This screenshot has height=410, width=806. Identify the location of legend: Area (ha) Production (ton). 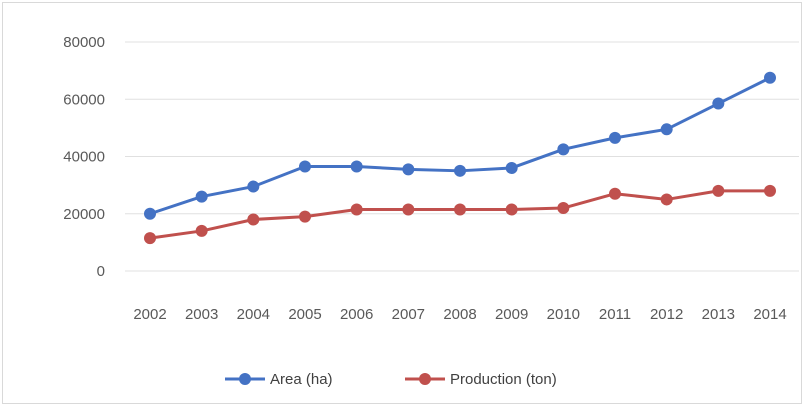
(391, 379).